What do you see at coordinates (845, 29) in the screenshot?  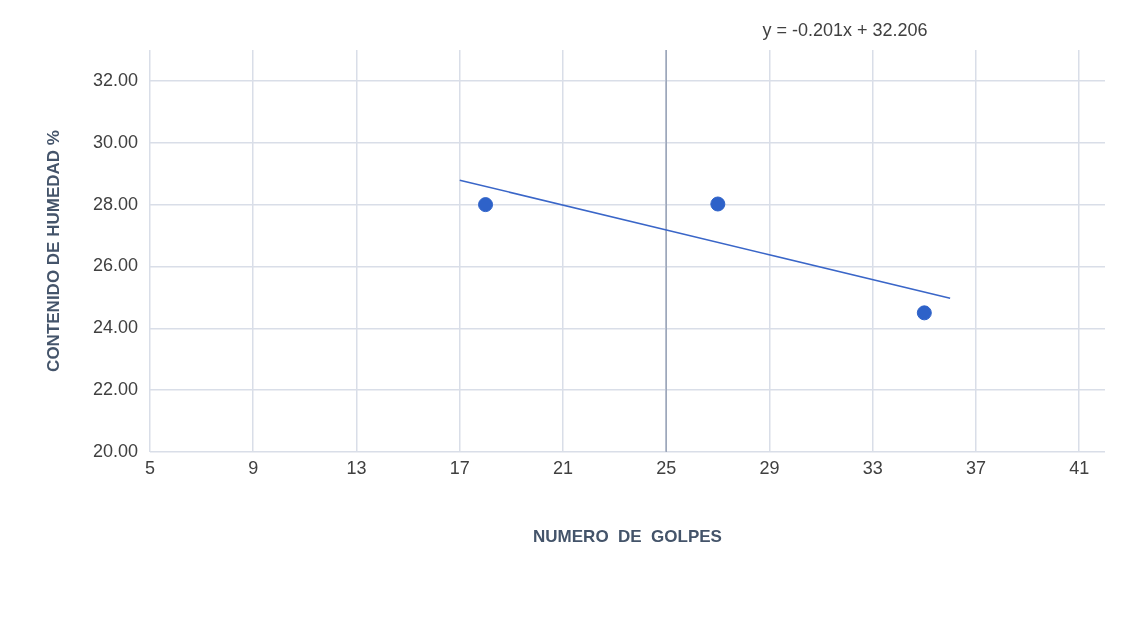 I see `text: y = -0.201x + 32.206` at bounding box center [845, 29].